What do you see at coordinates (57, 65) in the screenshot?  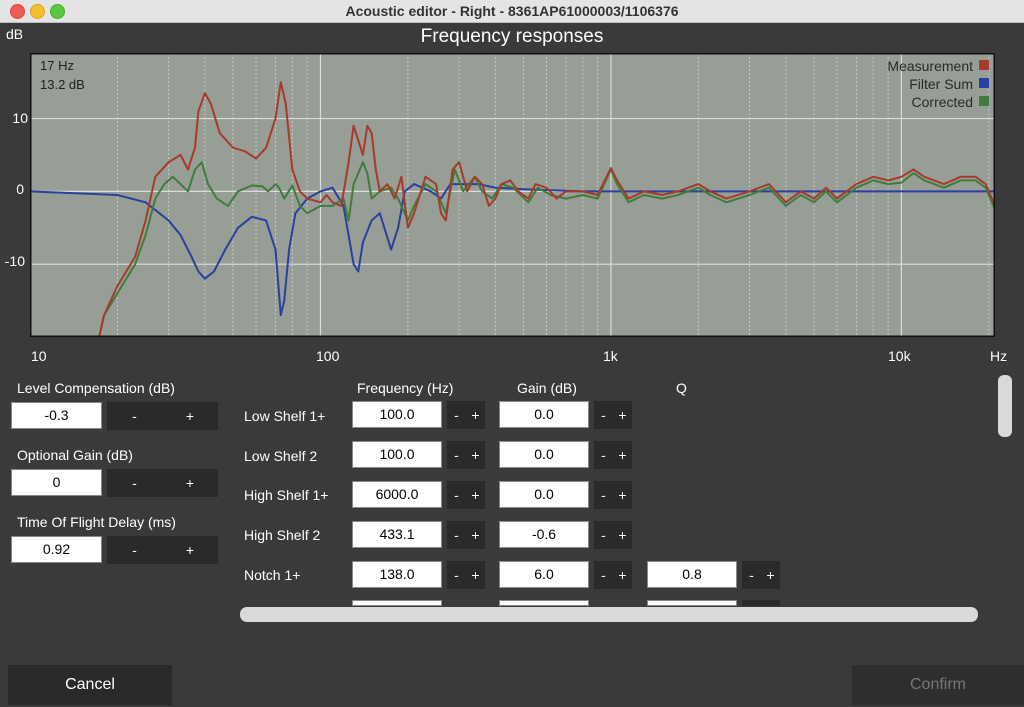 I see `cursor-frequency: 17 Hz` at bounding box center [57, 65].